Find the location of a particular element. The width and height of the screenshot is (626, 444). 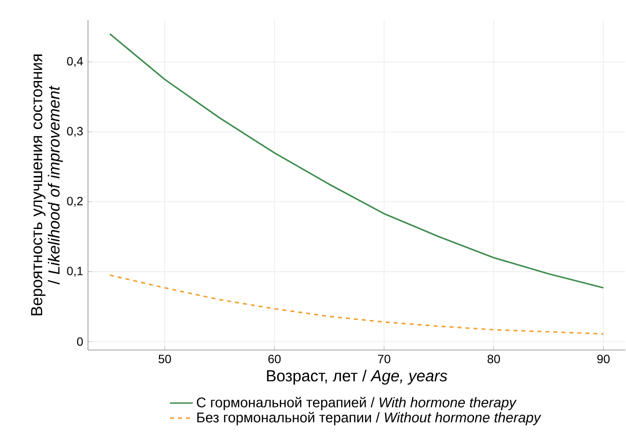

y-tick-label: 0,3 is located at coordinates (75, 131).